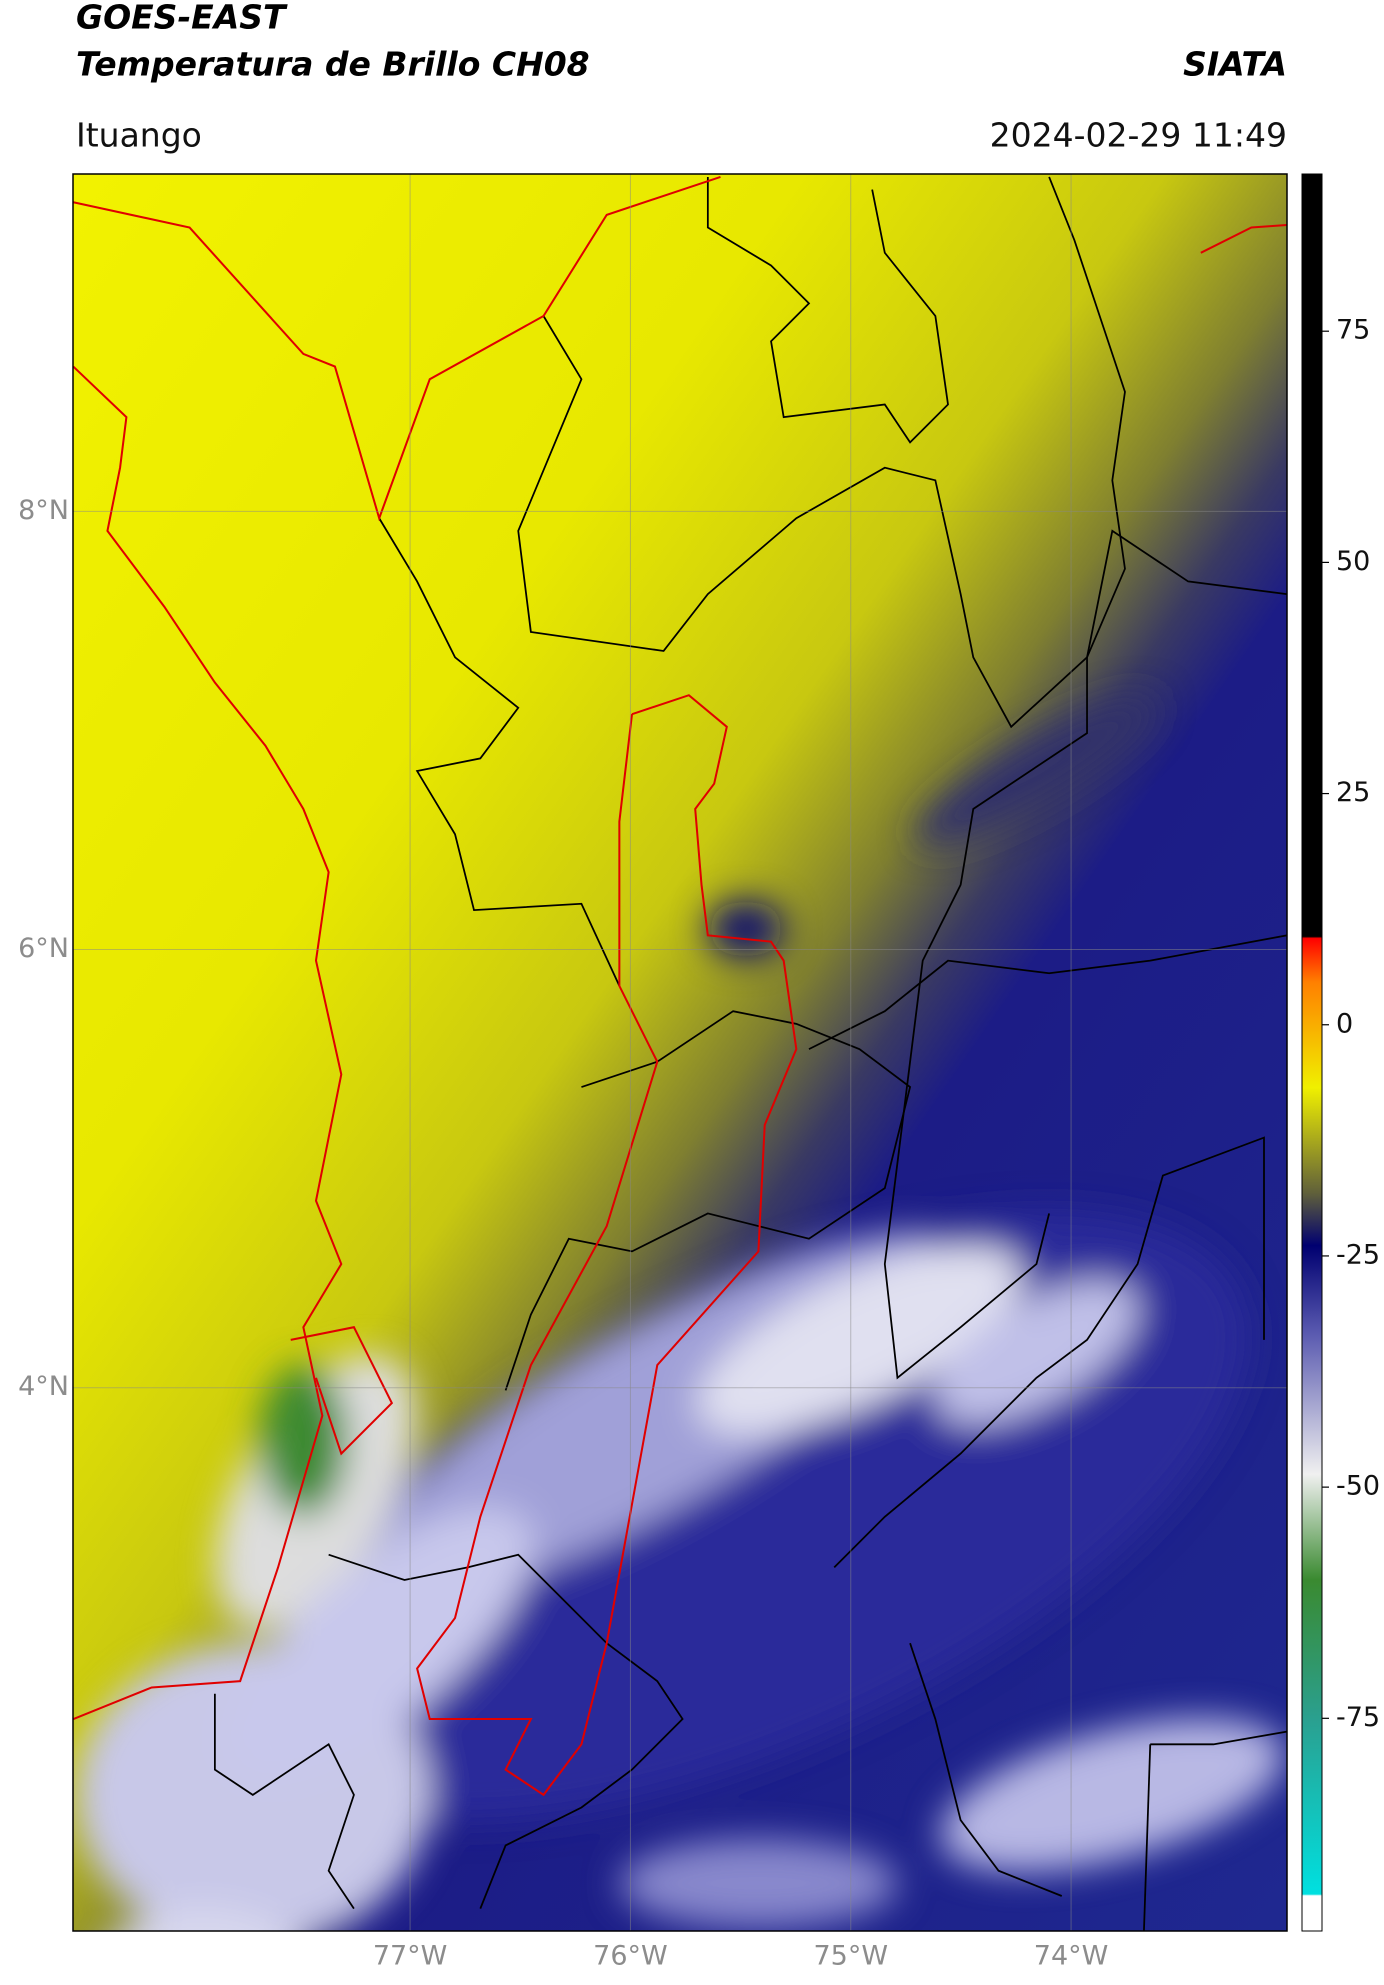  What do you see at coordinates (333, 64) in the screenshot?
I see `subtitle: Temperatura de Brillo CH08` at bounding box center [333, 64].